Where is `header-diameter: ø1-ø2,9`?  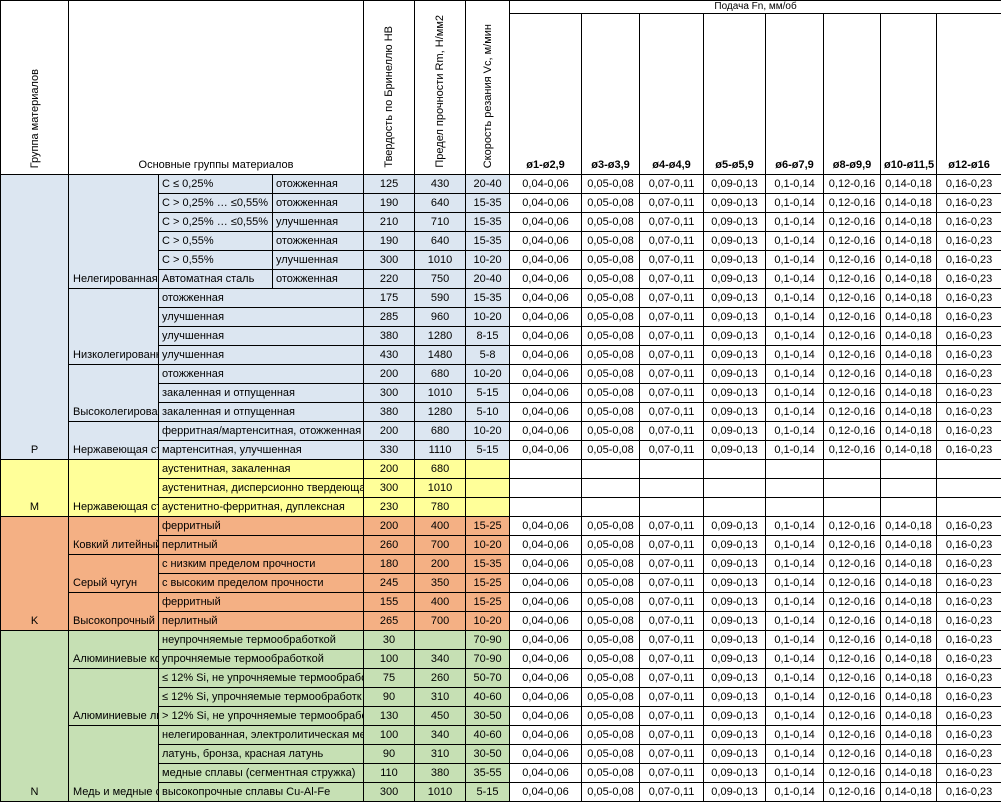
header-diameter: ø1-ø2,9 is located at coordinates (546, 94).